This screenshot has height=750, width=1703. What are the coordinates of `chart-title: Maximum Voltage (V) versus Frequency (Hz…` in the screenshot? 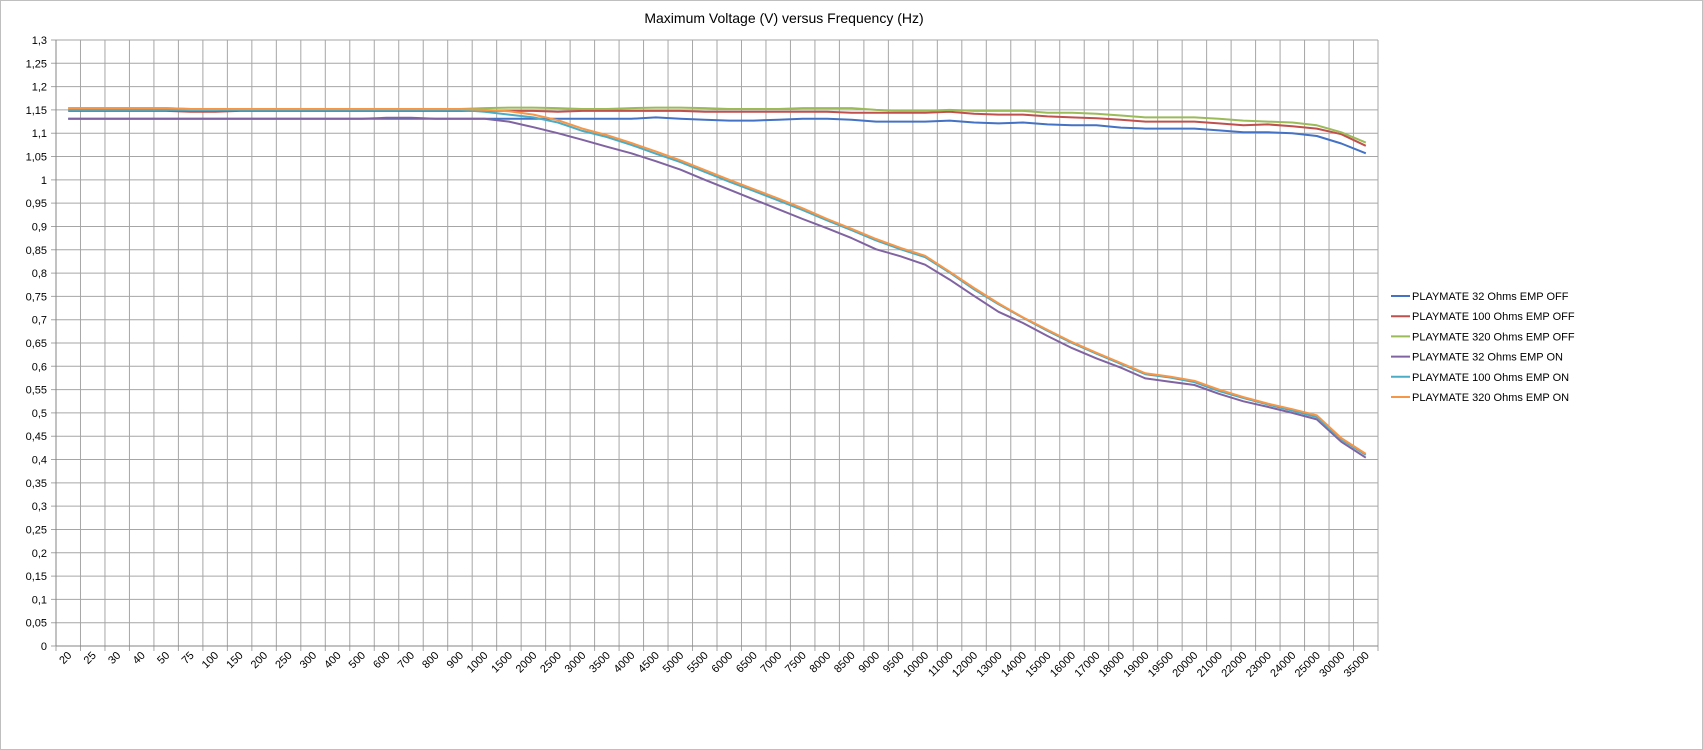 It's located at (783, 18).